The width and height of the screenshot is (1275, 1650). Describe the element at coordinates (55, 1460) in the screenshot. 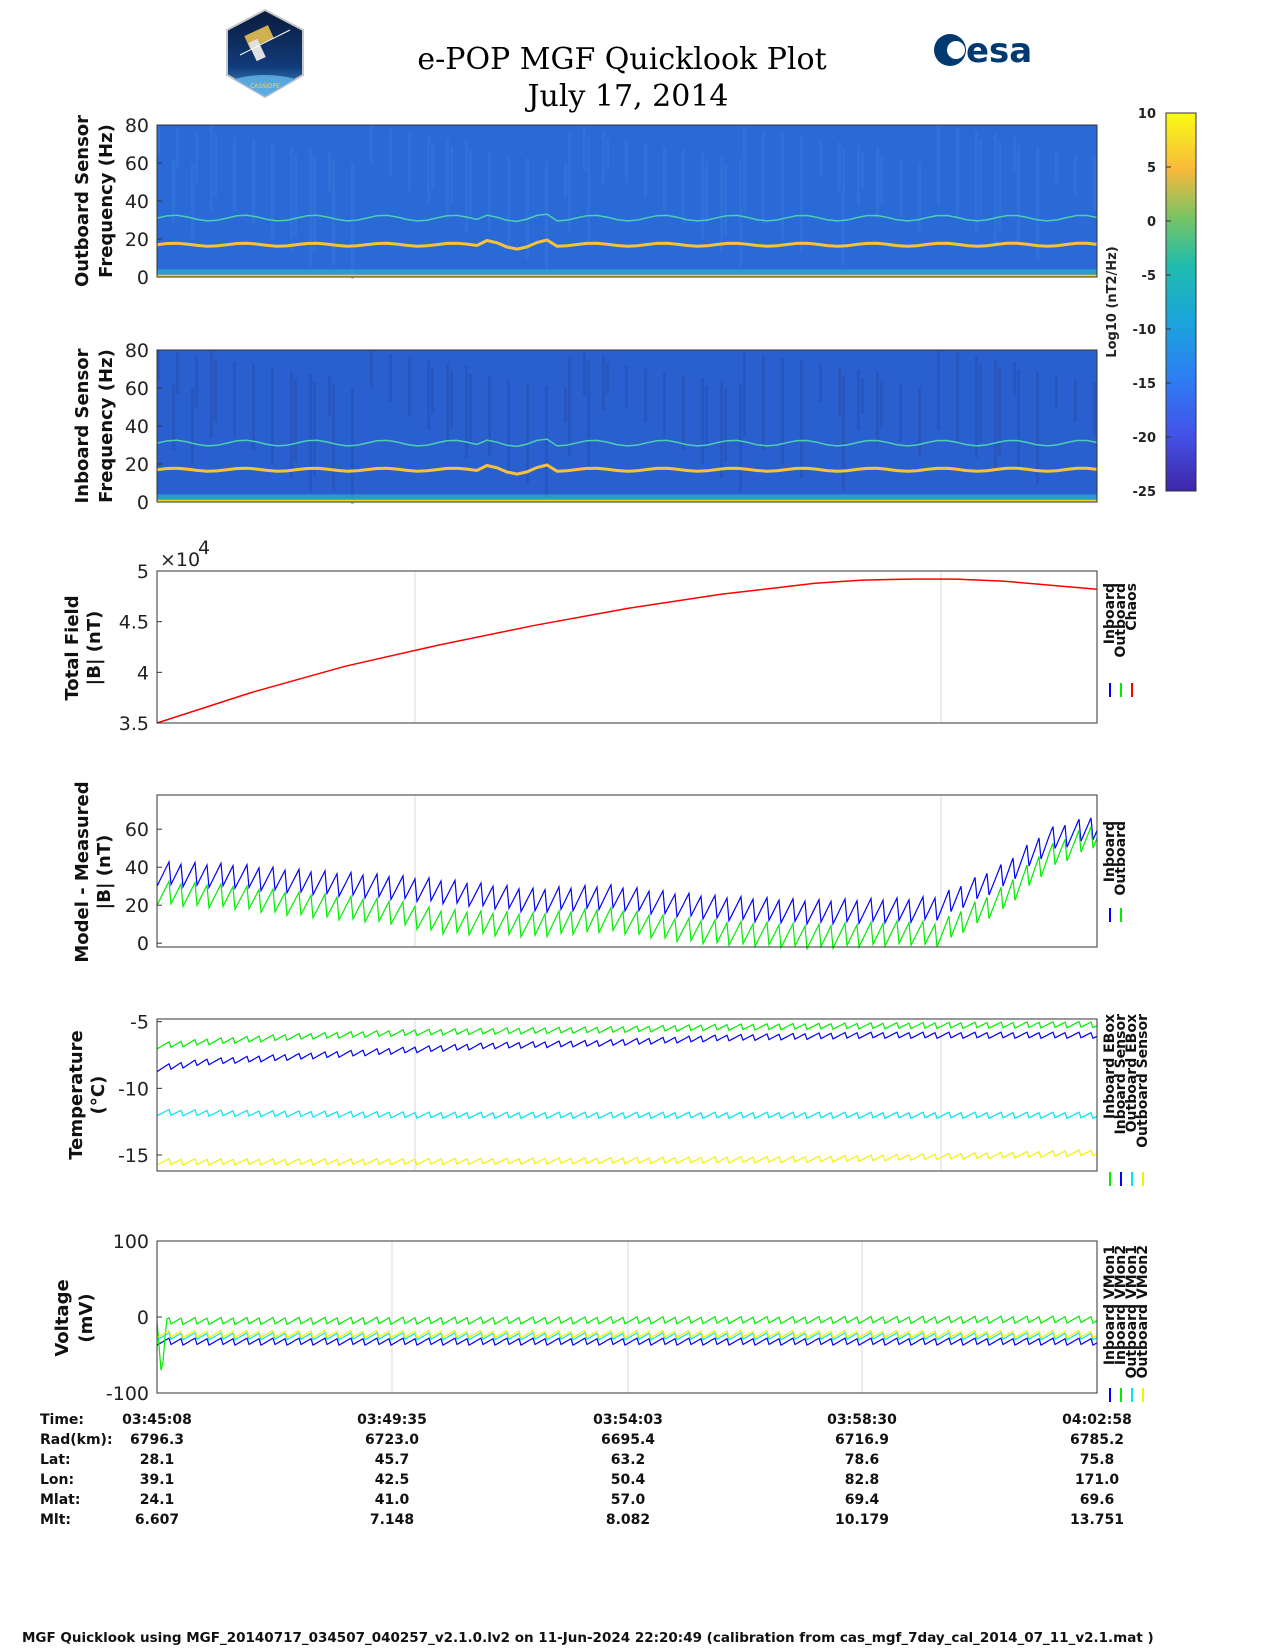

I see `ephemeris-row-label: Lat:` at that location.